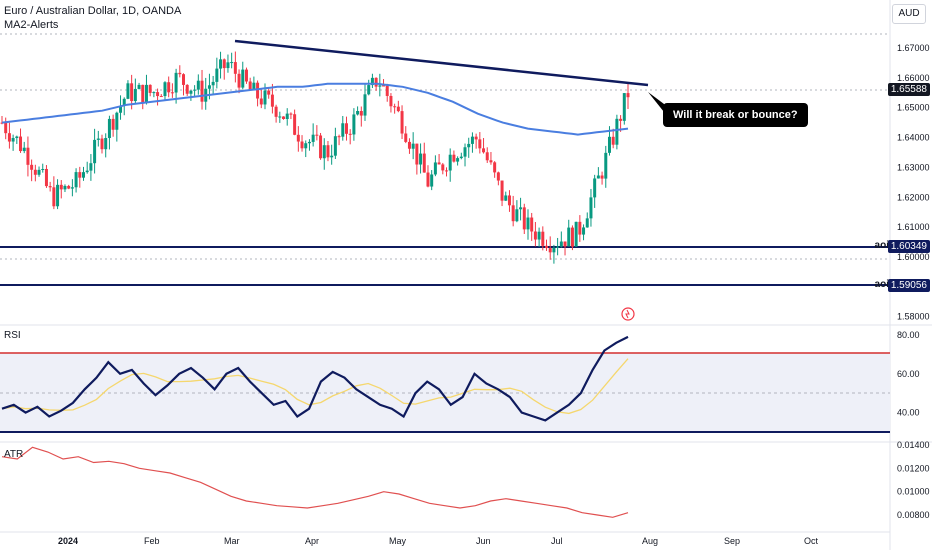 This screenshot has width=932, height=550. I want to click on aoi-tag-upper: aoi, so click(881, 245).